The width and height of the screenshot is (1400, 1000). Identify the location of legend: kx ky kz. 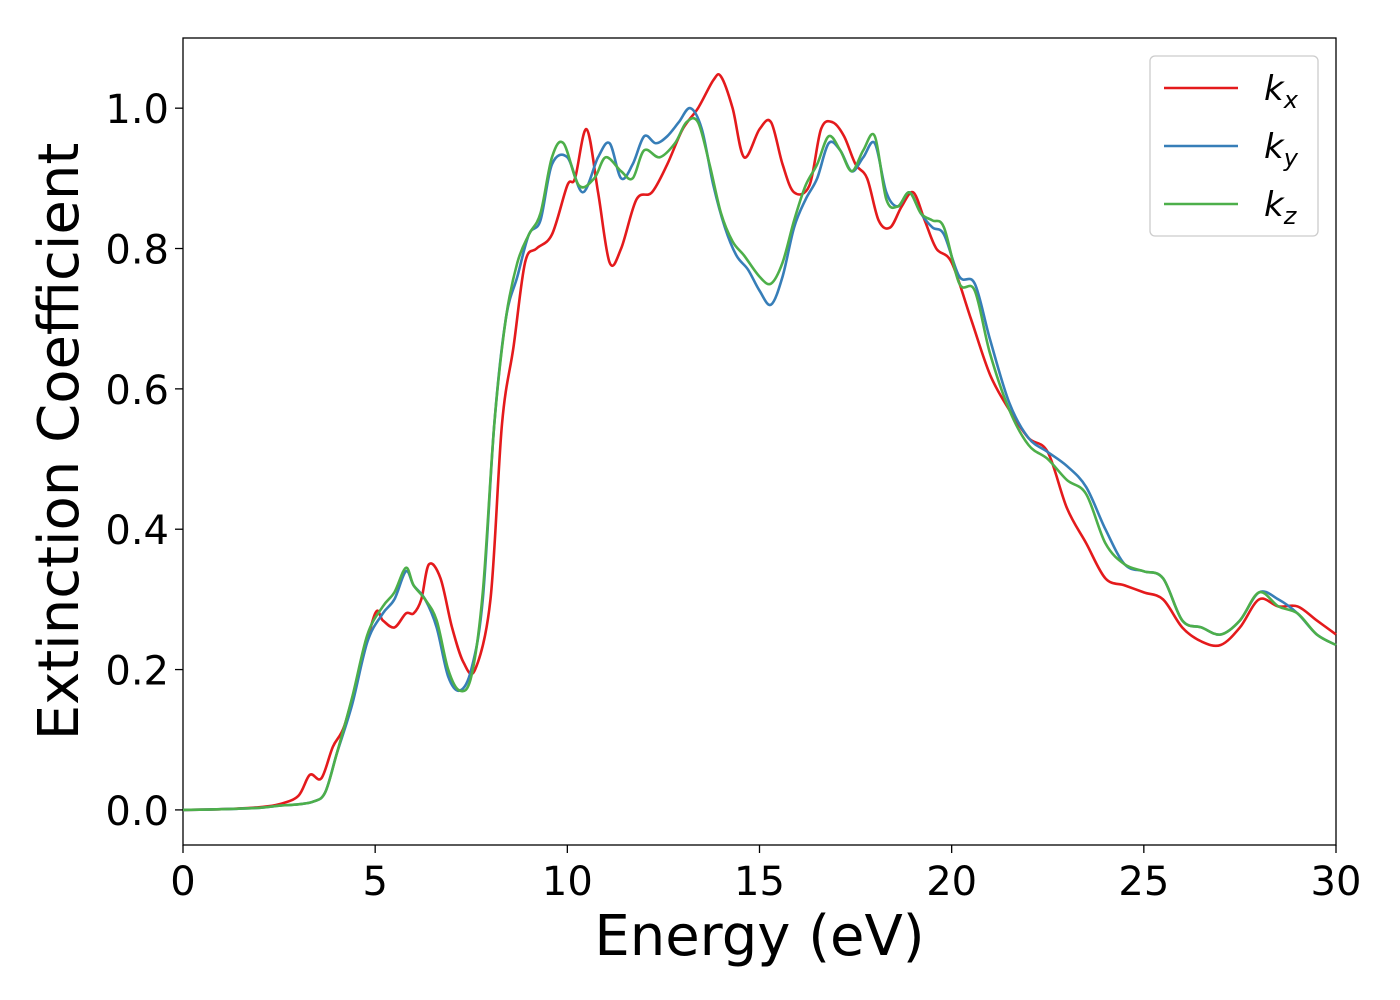
(1234, 146).